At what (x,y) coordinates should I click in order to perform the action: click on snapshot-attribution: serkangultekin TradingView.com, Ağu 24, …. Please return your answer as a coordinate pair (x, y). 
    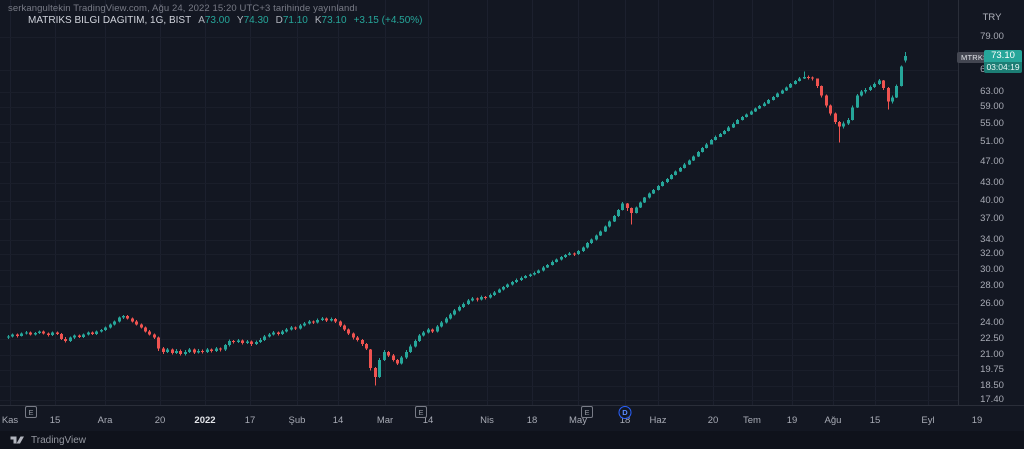
    Looking at the image, I should click on (183, 8).